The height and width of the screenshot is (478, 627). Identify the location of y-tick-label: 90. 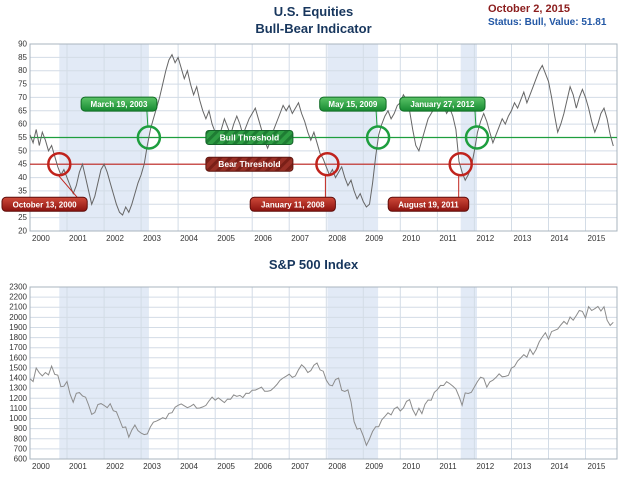
(22, 44).